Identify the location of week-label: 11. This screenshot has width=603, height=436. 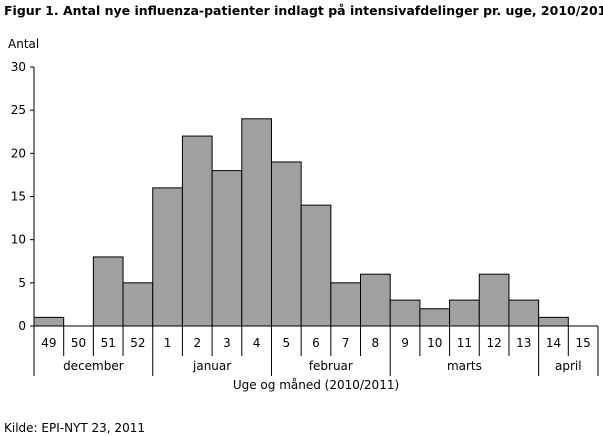
(464, 343).